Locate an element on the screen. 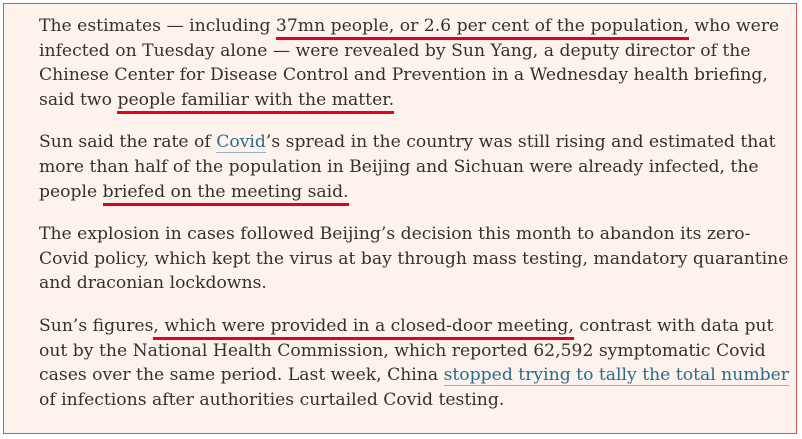 This screenshot has width=802, height=439. underlined-highlight: people familiar with the matter. is located at coordinates (256, 101).